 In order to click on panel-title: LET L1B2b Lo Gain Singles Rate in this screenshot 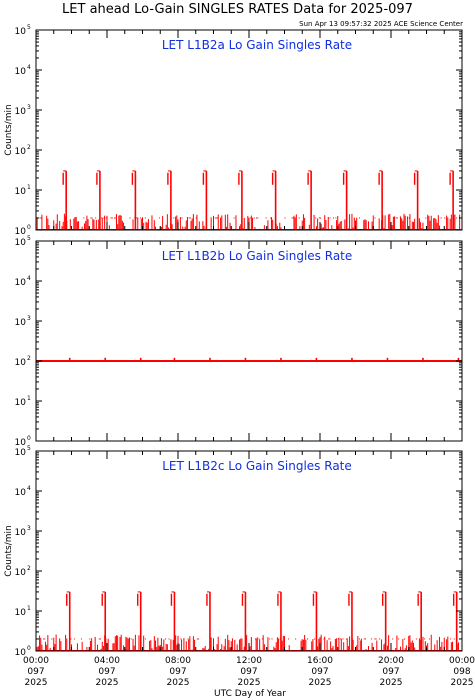, I will do `click(257, 256)`.